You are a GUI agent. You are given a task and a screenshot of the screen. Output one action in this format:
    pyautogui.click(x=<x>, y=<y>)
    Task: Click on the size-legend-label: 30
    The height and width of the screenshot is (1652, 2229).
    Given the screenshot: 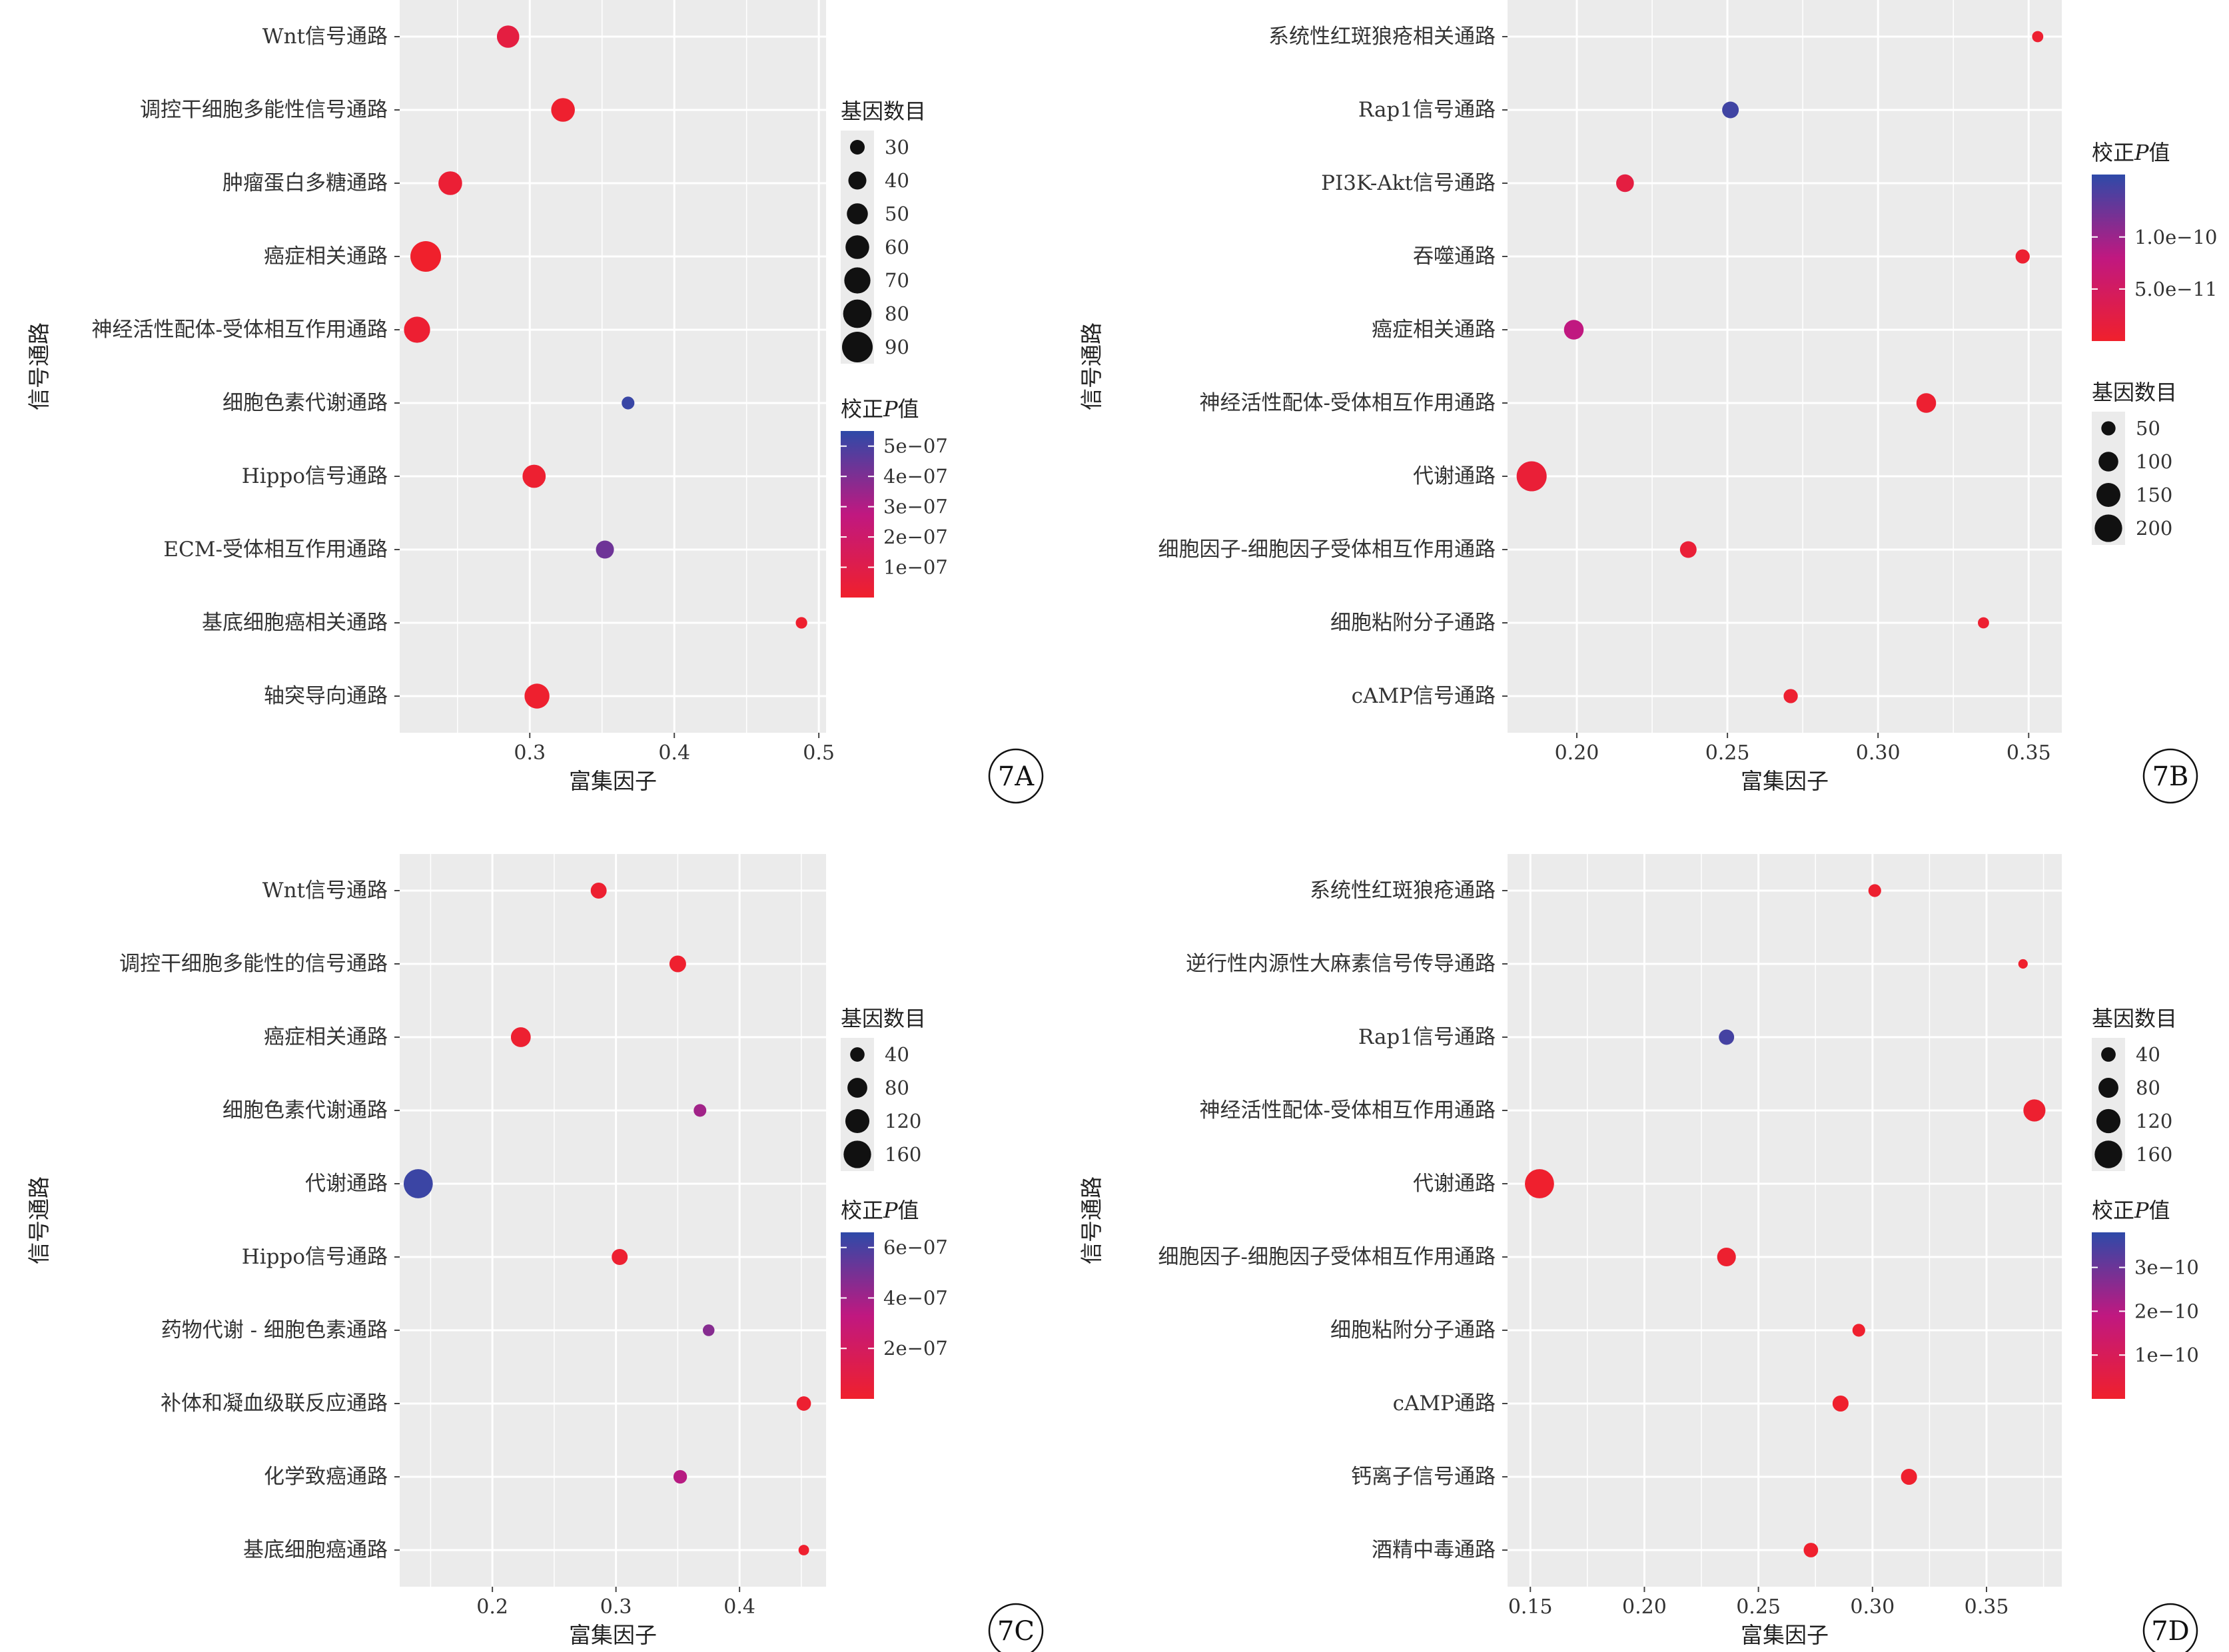 What is the action you would take?
    pyautogui.click(x=897, y=147)
    